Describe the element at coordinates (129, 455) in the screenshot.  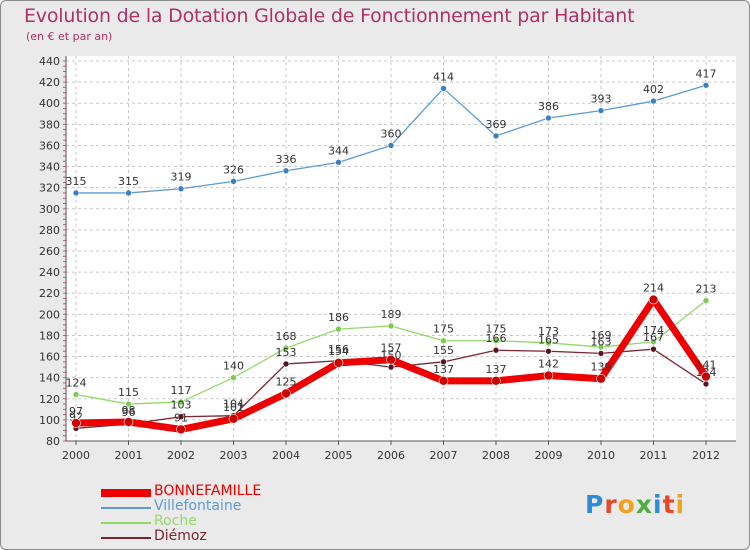
I see `x-tick-label: 2001` at that location.